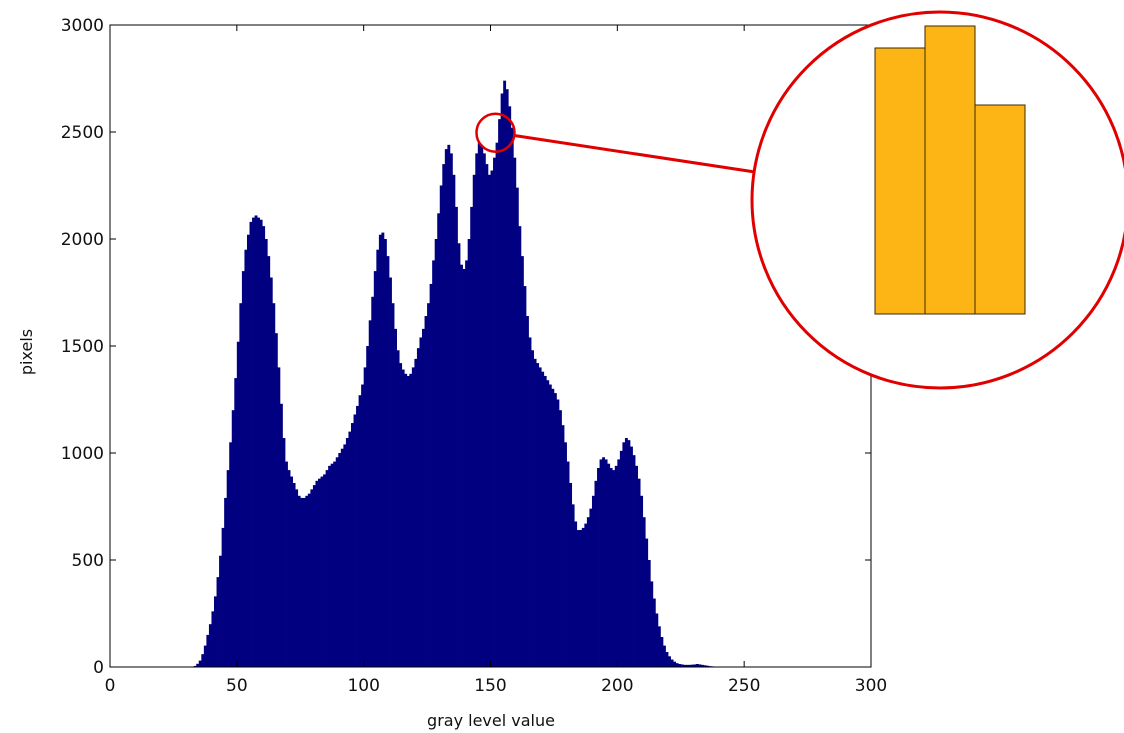 Image resolution: width=1124 pixels, height=733 pixels. Describe the element at coordinates (491, 720) in the screenshot. I see `x-axis-label: gray level value` at that location.